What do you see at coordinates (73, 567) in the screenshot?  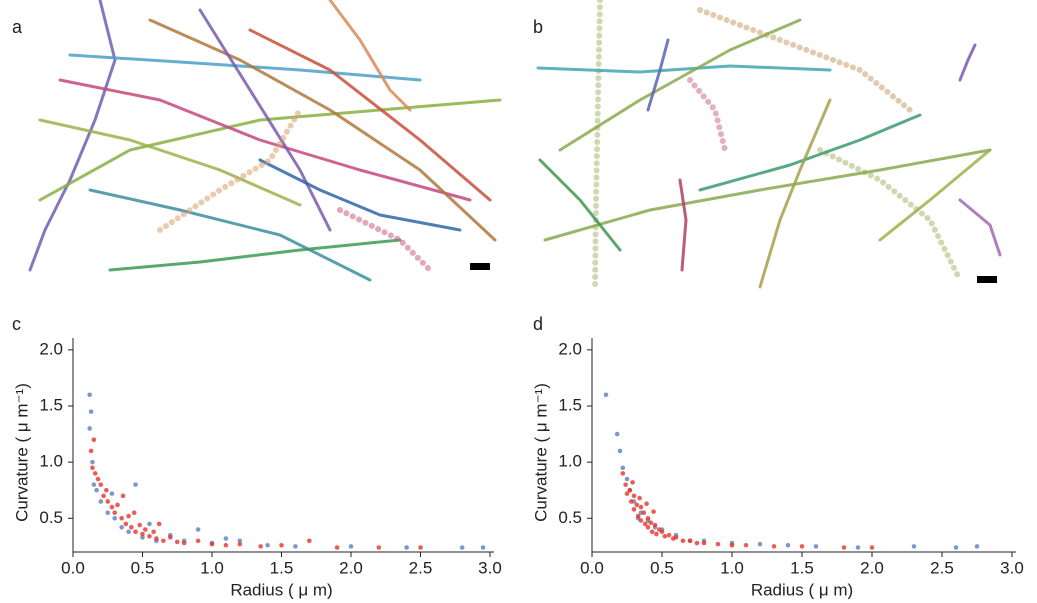 I see `x-tick-label: 0.0` at bounding box center [73, 567].